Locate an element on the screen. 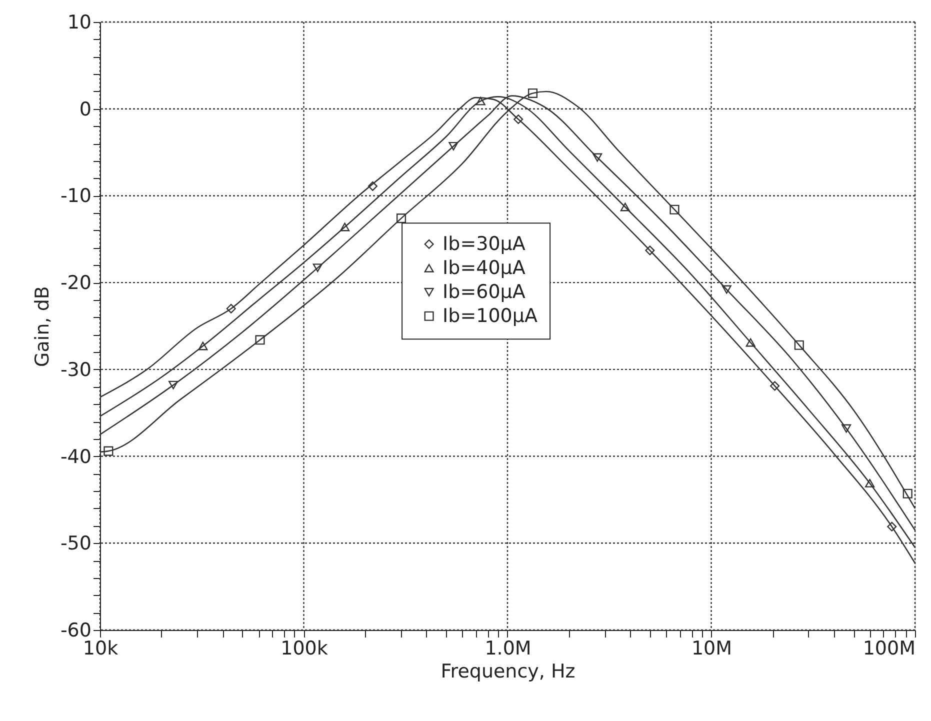  legend-label: Ib=30μA is located at coordinates (484, 244).